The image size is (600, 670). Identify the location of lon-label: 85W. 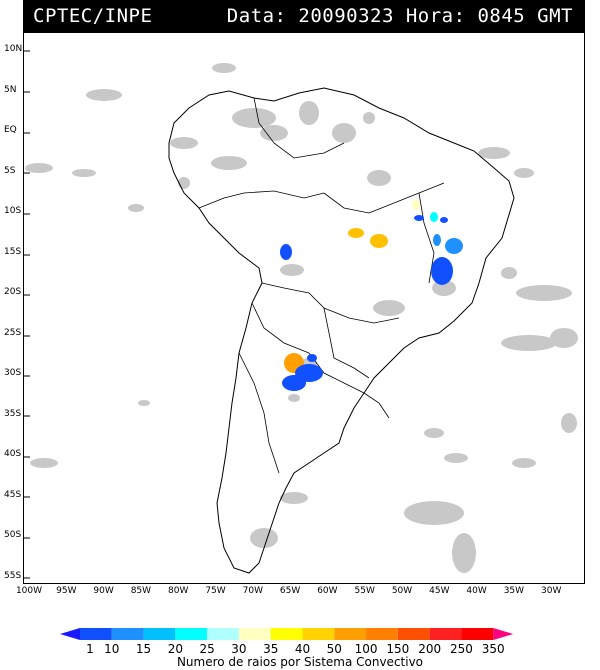
(141, 591).